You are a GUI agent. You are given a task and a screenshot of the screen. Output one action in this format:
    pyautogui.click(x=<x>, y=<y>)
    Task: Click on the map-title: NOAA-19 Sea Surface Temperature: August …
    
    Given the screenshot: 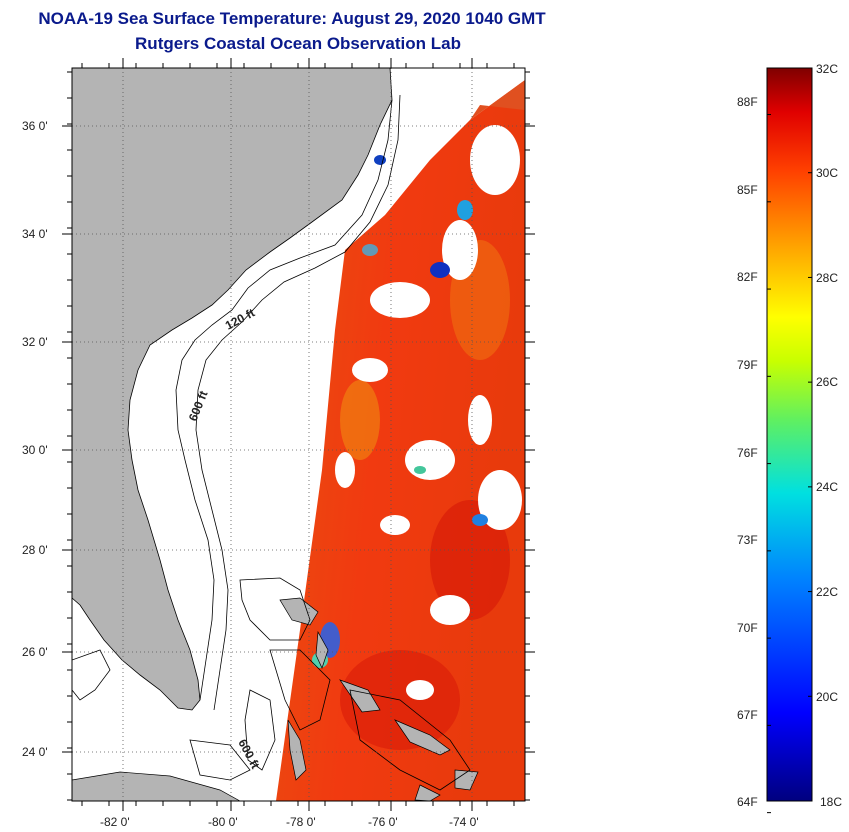 What is the action you would take?
    pyautogui.click(x=292, y=18)
    